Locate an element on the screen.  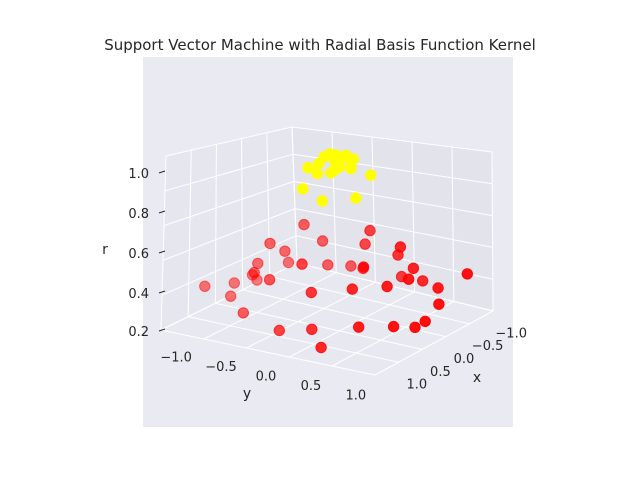
x-tick-label: −1.0 is located at coordinates (511, 333).